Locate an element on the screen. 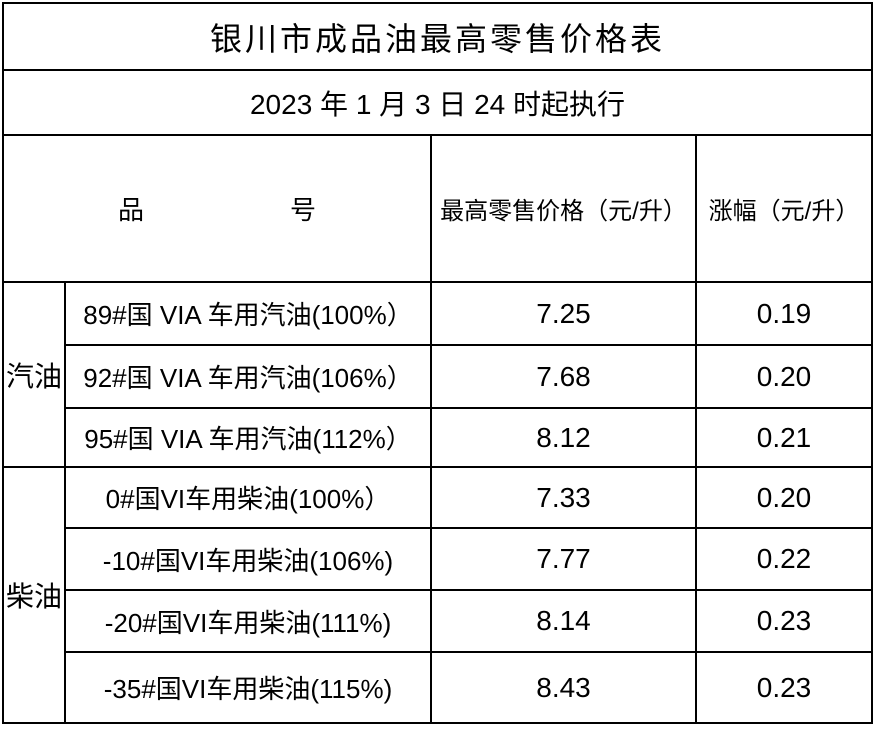 The height and width of the screenshot is (729, 875). category-gasoline: 汽油 is located at coordinates (34, 374).